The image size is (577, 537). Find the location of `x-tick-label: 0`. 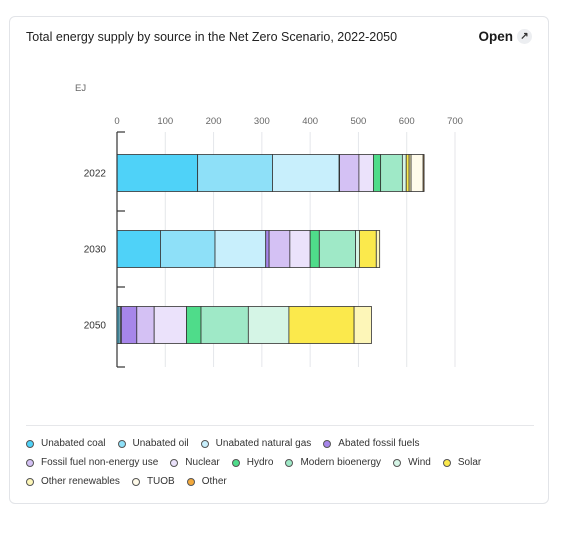

x-tick-label: 0 is located at coordinates (116, 121).